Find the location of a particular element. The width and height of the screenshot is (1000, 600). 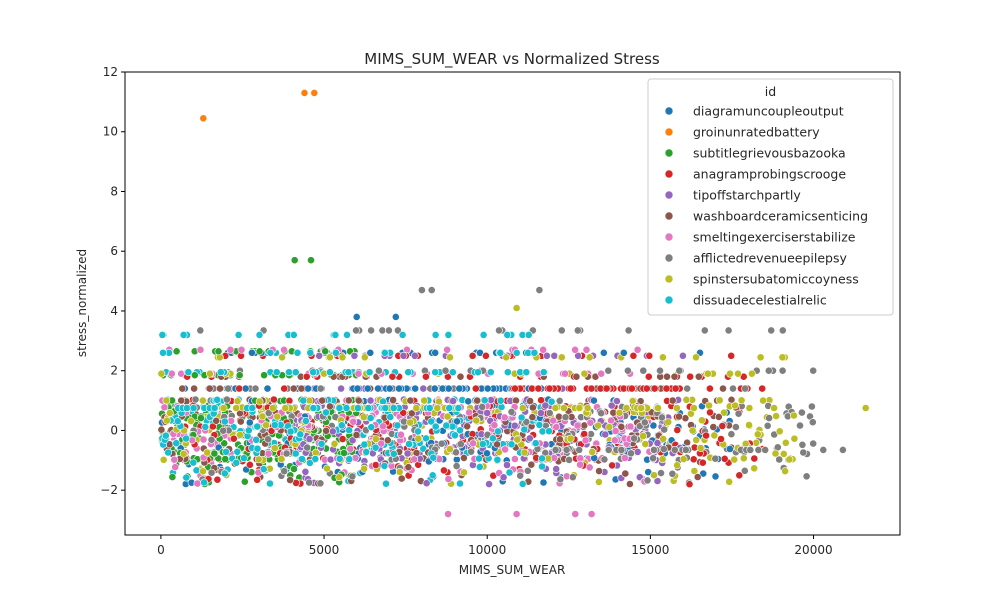

legend-label: subtitlegrievousbazooka is located at coordinates (769, 153).